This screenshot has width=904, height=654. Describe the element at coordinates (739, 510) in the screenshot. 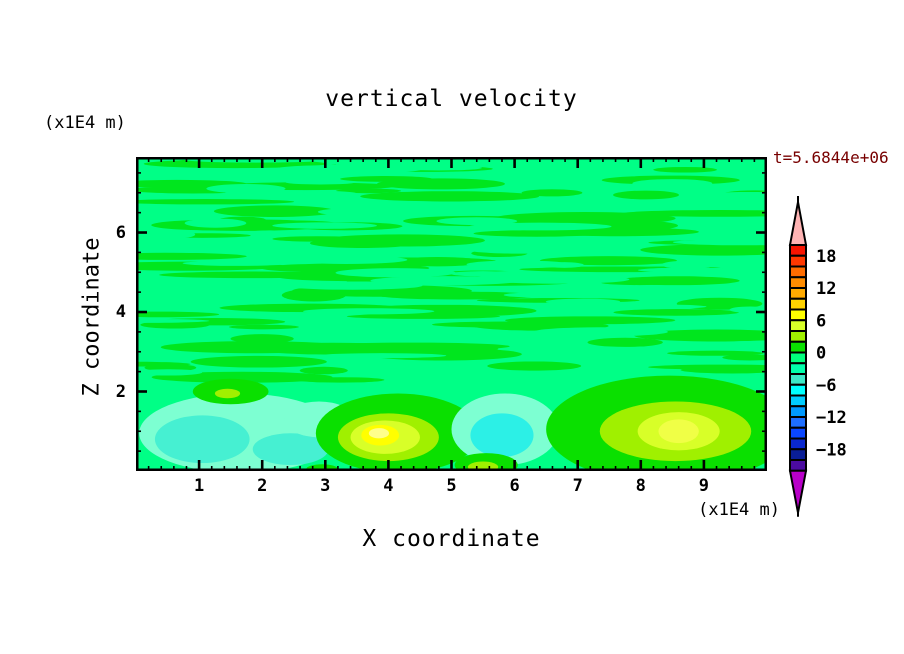

I see `x-axis-unit-label: (x1E4 m)` at that location.